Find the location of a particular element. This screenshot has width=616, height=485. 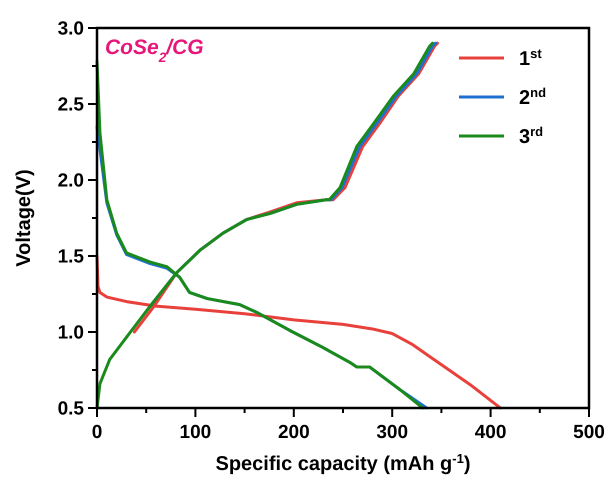

y-axis-title: Voltage(V) is located at coordinates (24, 218).